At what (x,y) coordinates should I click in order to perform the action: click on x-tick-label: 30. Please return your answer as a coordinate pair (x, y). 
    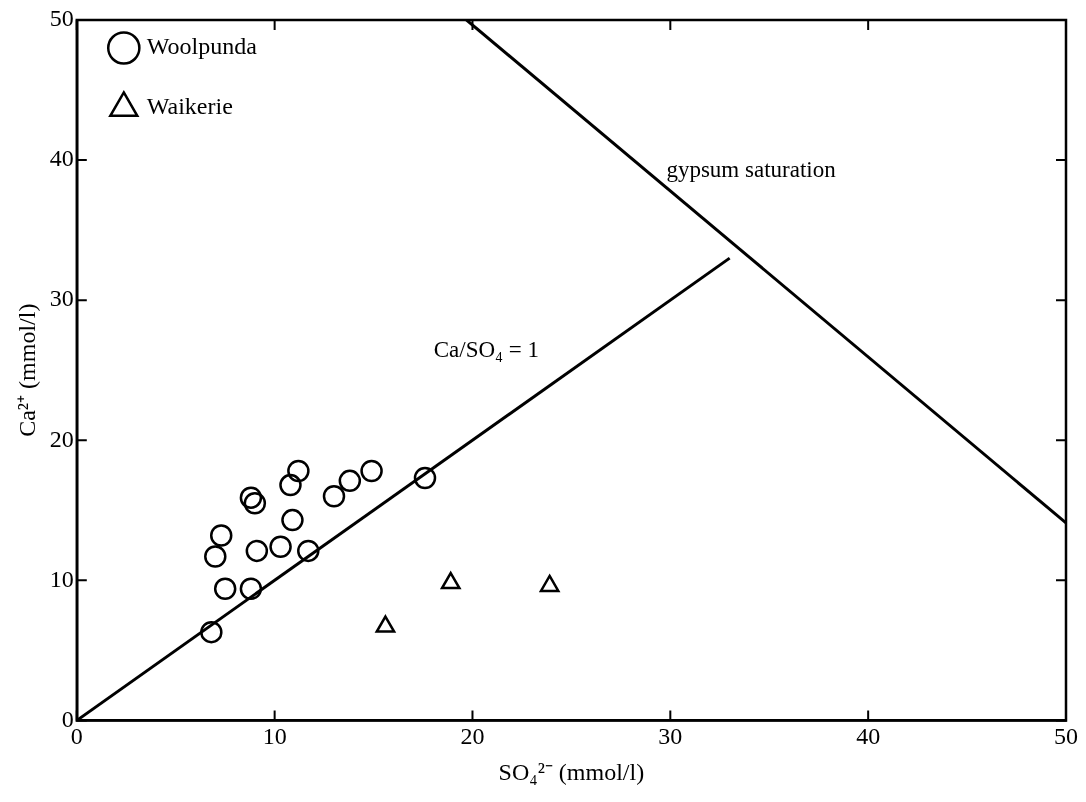
    Looking at the image, I should click on (670, 736).